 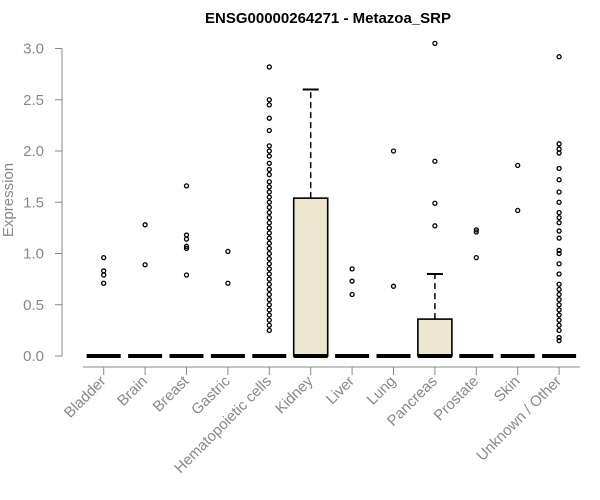 I want to click on y-tick-label: 0.0, so click(x=33, y=356).